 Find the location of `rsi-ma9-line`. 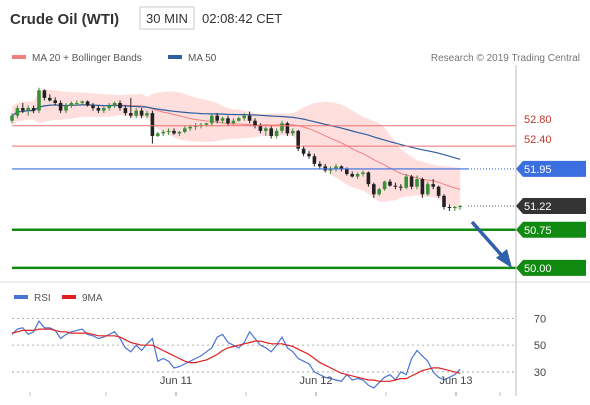

rsi-ma9-line is located at coordinates (236, 355).